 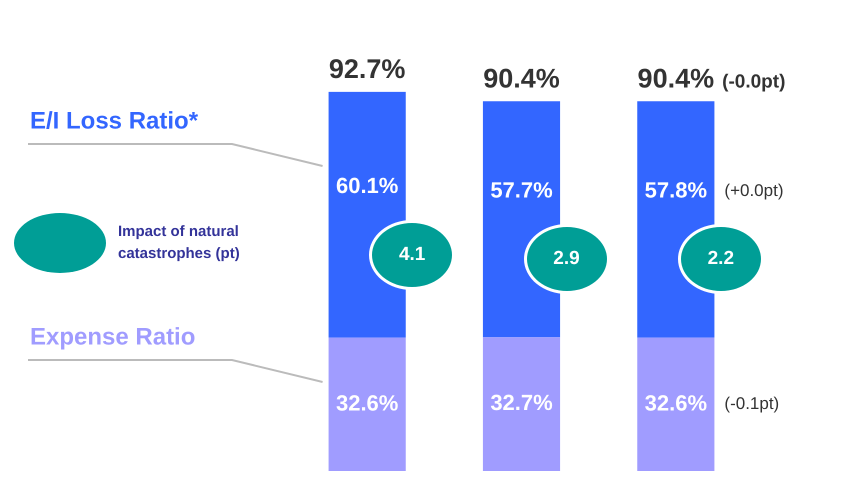 I want to click on annotation: (-0.0pt), so click(x=754, y=81).